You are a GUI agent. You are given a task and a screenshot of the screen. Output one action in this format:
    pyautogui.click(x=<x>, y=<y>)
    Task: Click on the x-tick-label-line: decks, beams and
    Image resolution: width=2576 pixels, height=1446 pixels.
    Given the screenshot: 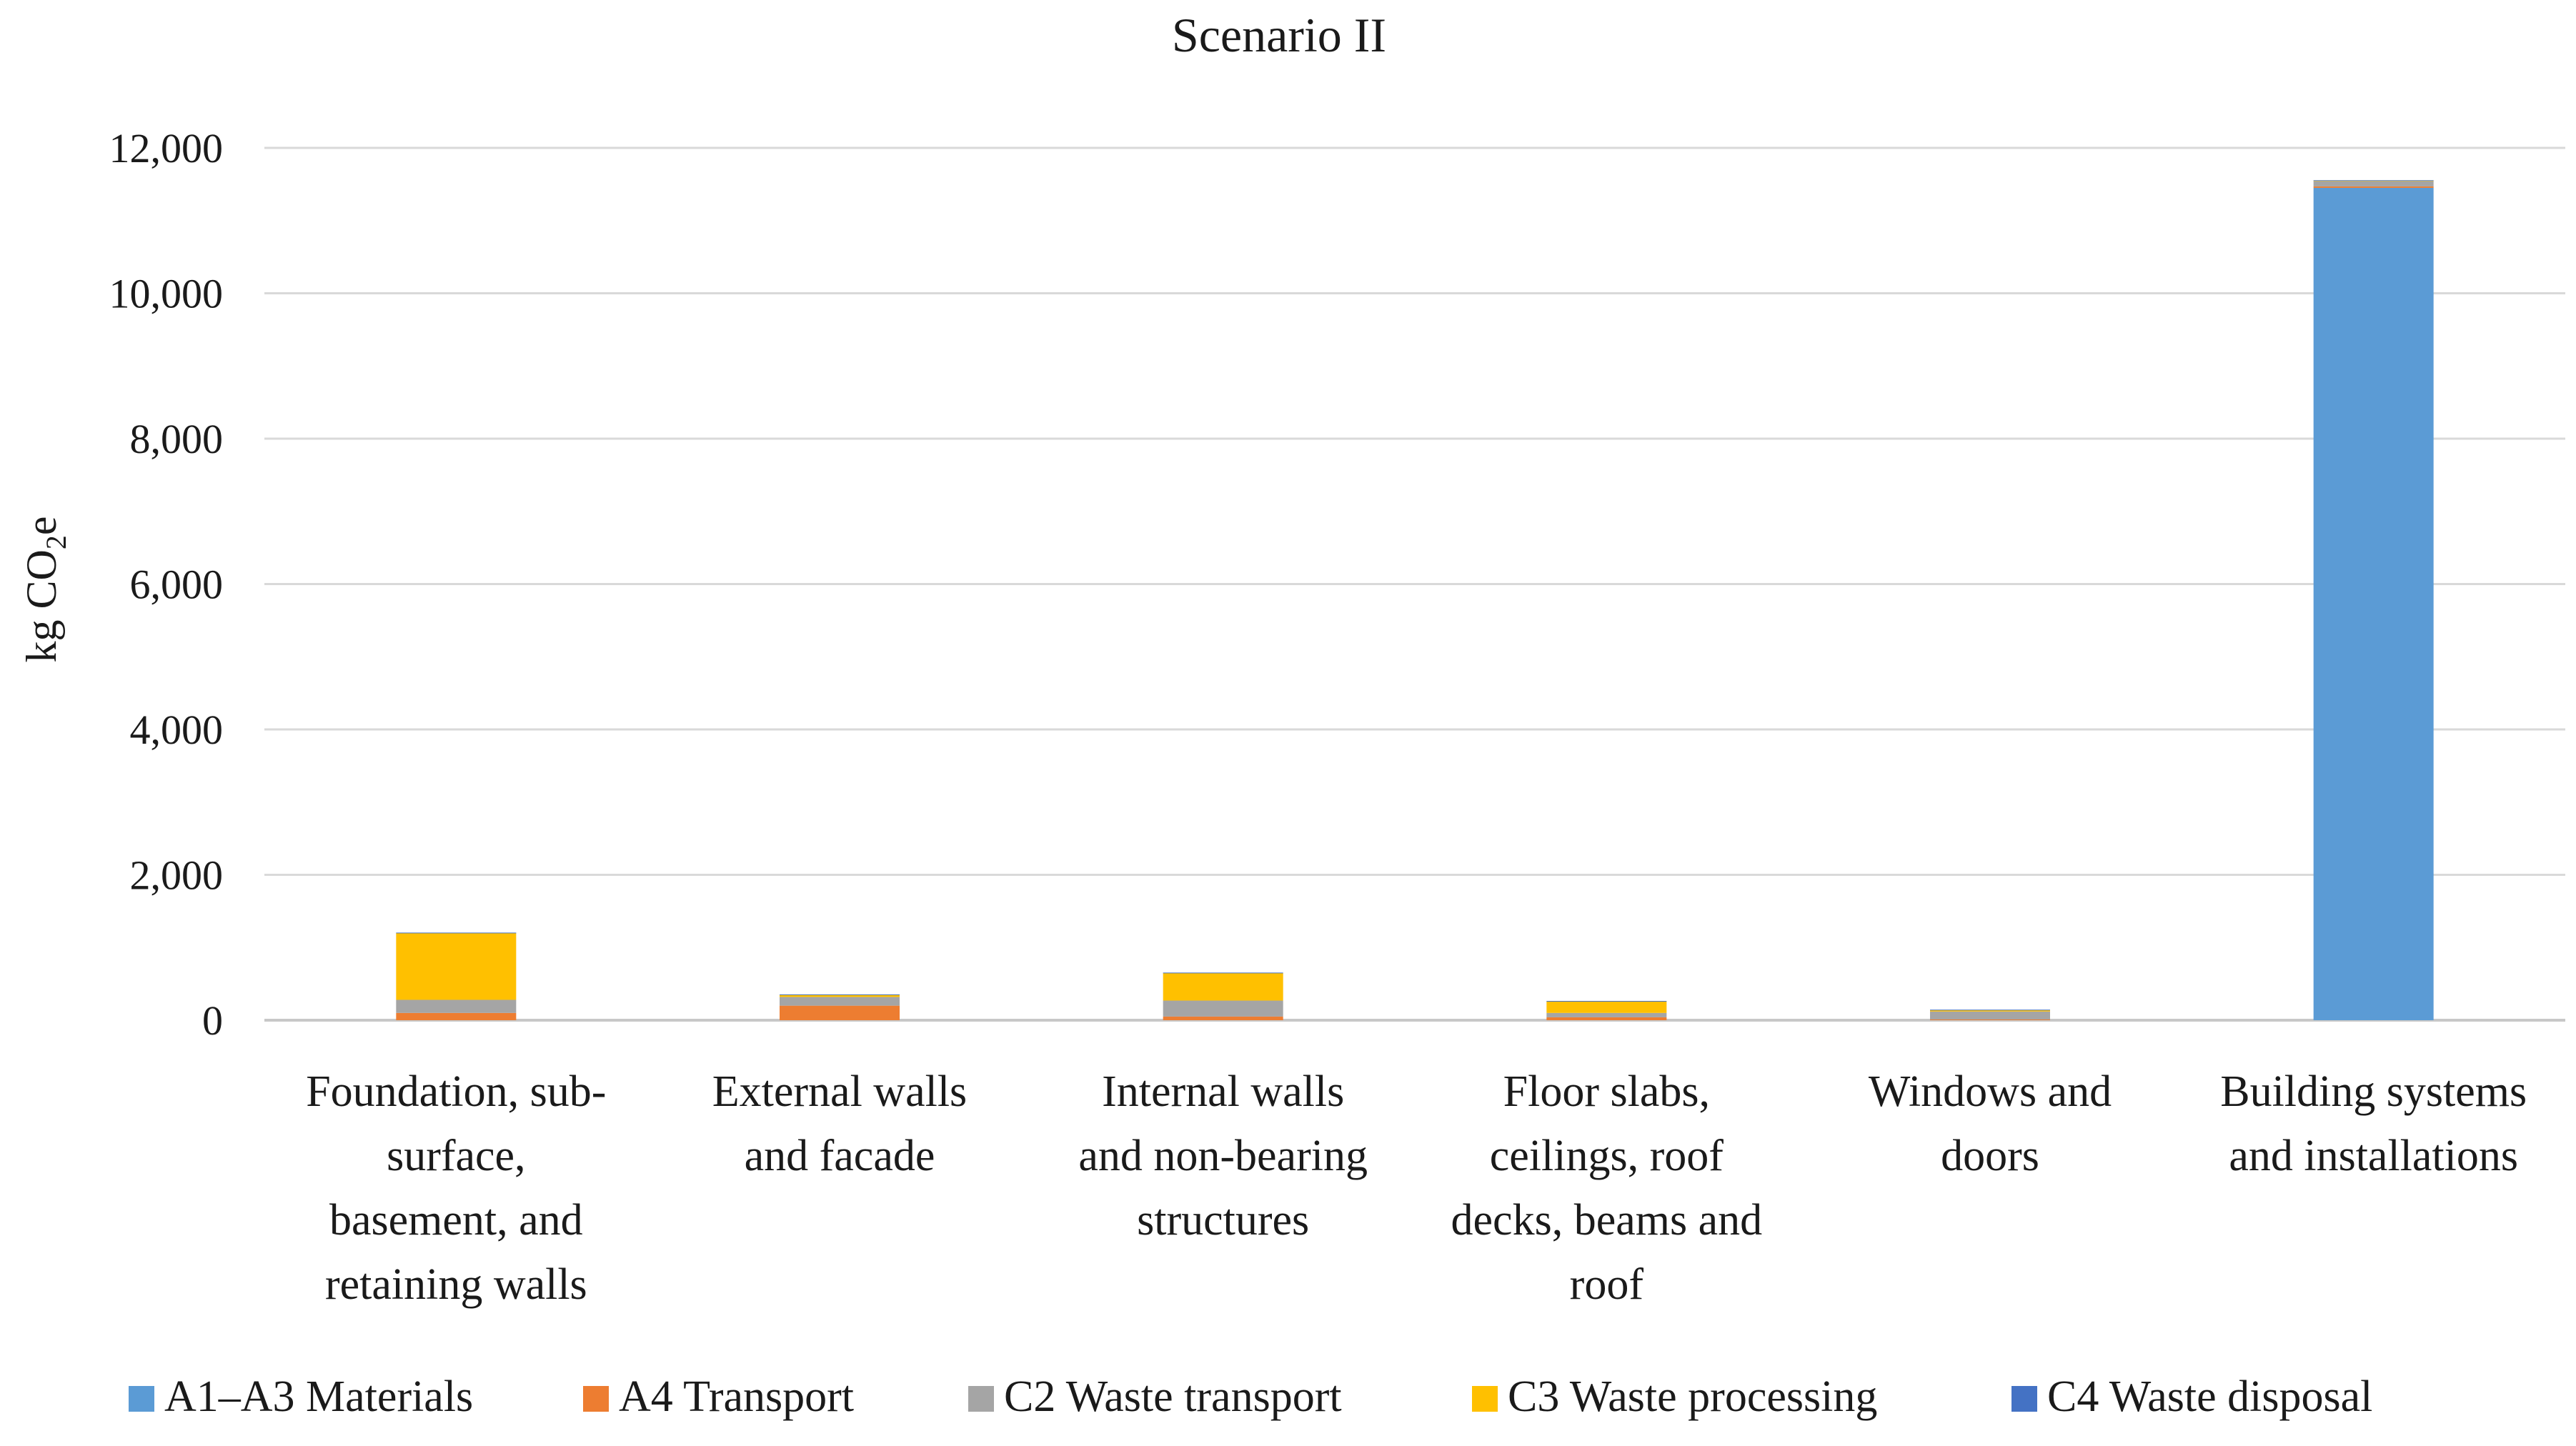 What is the action you would take?
    pyautogui.click(x=1607, y=1220)
    